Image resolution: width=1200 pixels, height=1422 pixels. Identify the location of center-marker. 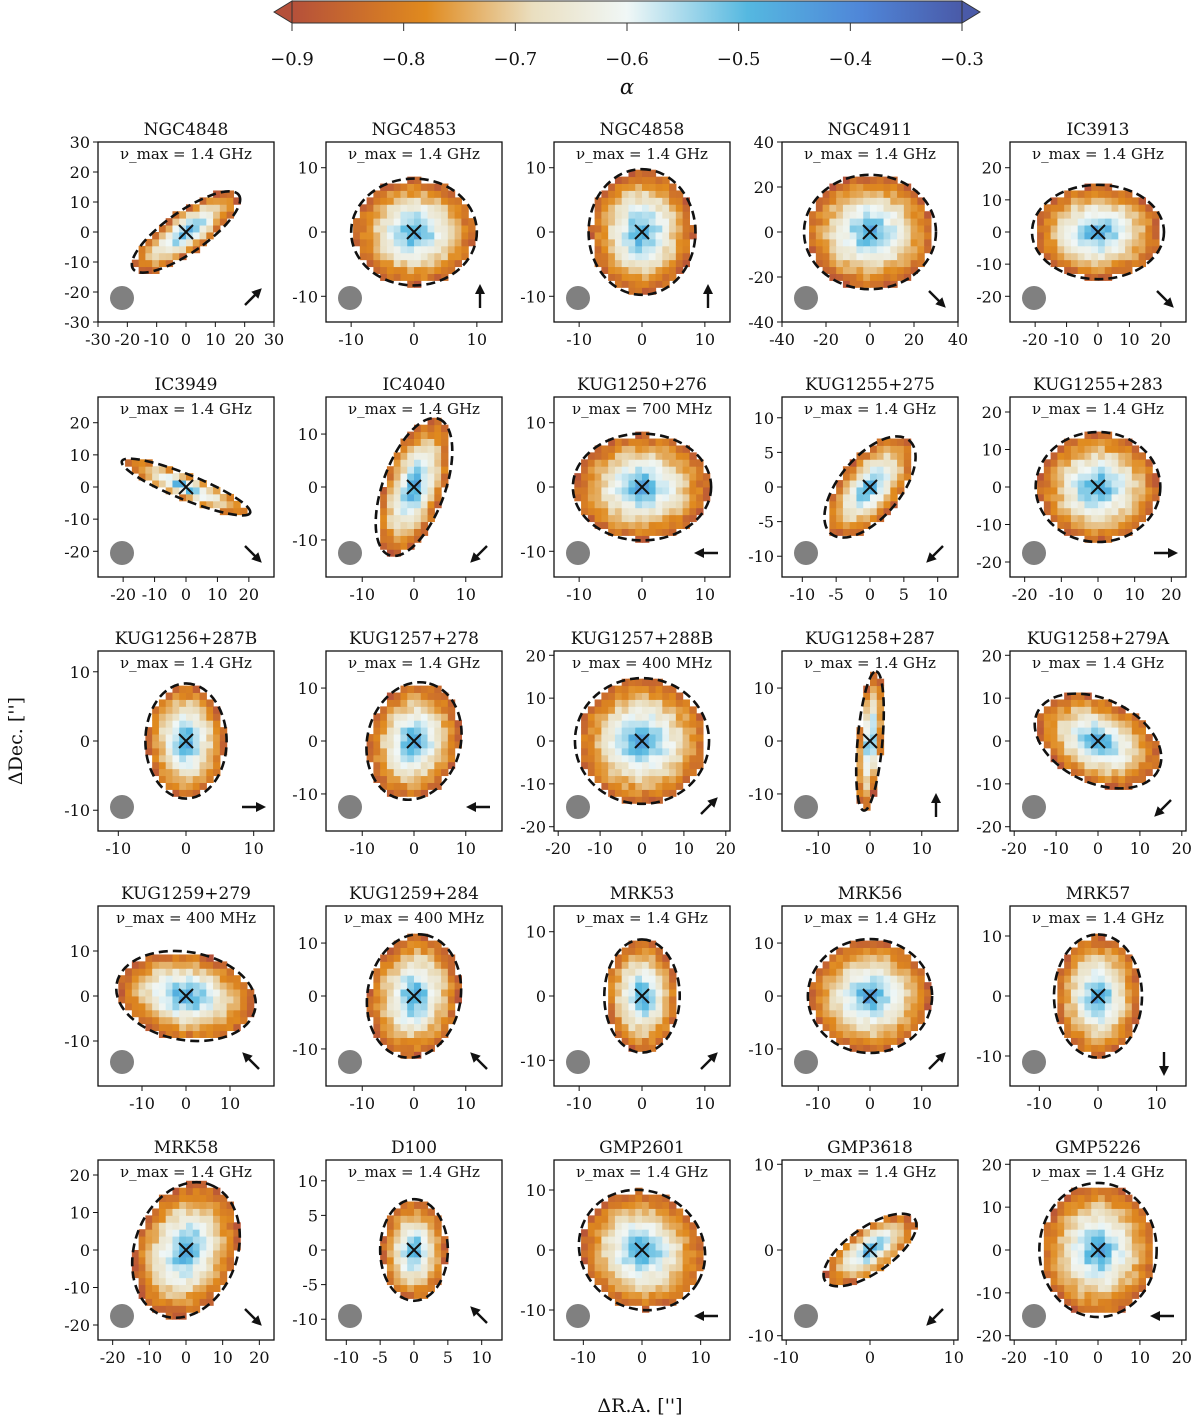
(186, 487).